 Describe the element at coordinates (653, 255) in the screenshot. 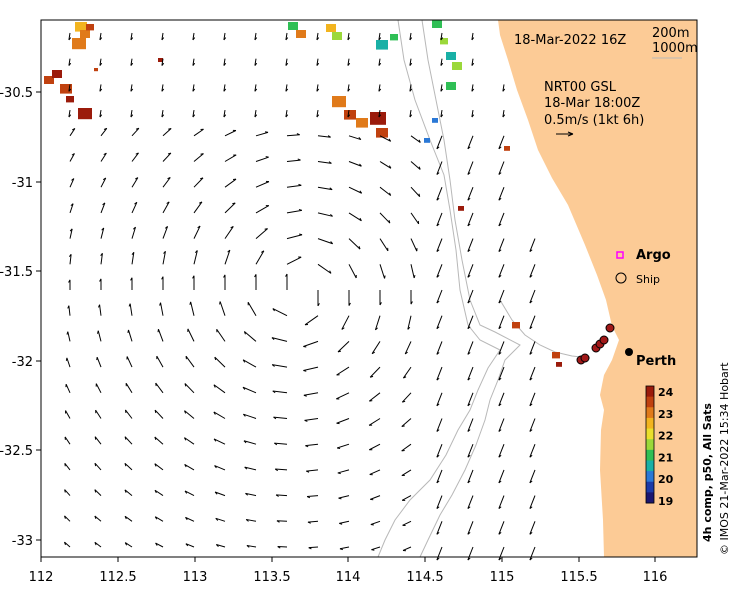

I see `argo-label: Argo` at that location.